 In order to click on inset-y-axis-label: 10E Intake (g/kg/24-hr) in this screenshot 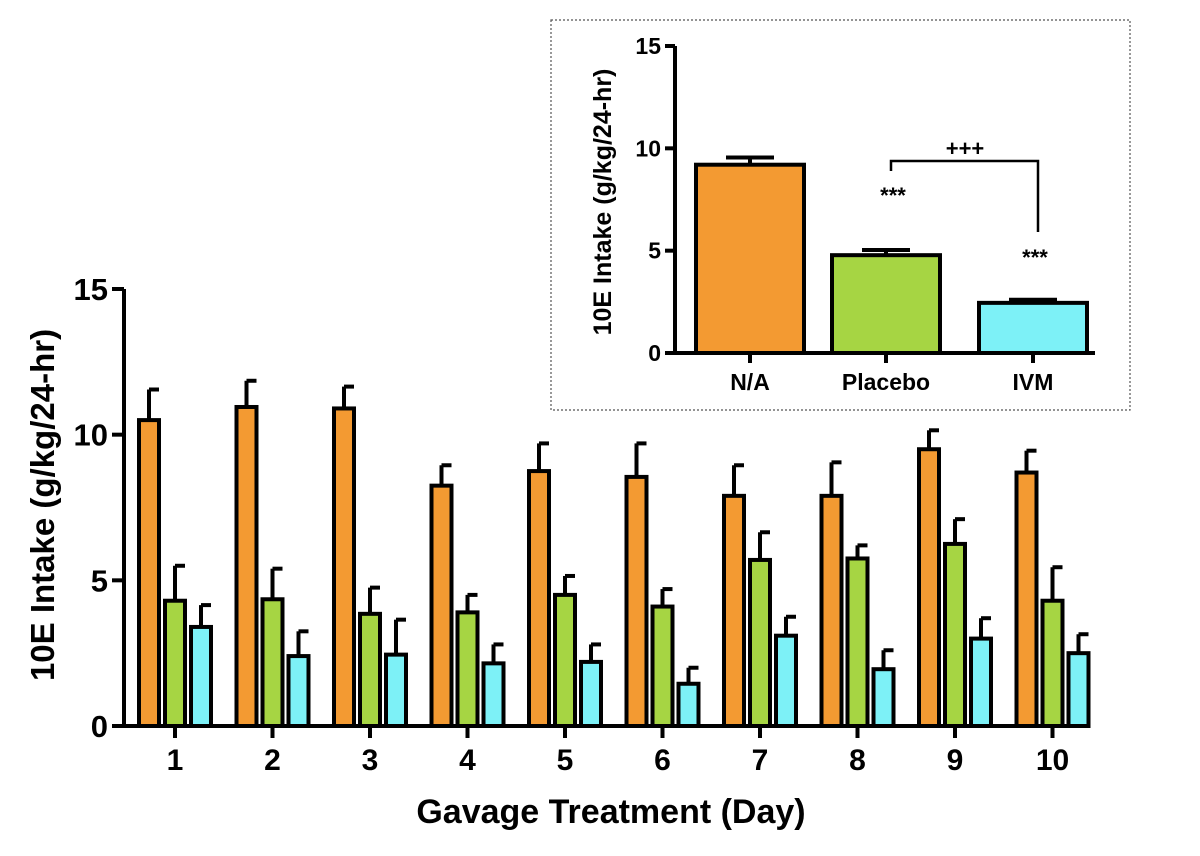, I will do `click(603, 202)`.